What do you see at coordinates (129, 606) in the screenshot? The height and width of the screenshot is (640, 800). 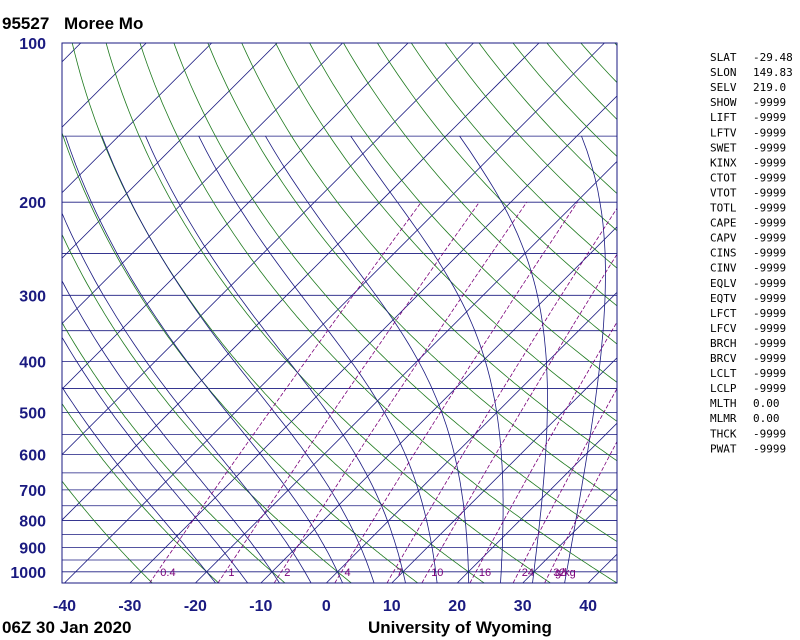 I see `temperature-tick-label: -30` at bounding box center [129, 606].